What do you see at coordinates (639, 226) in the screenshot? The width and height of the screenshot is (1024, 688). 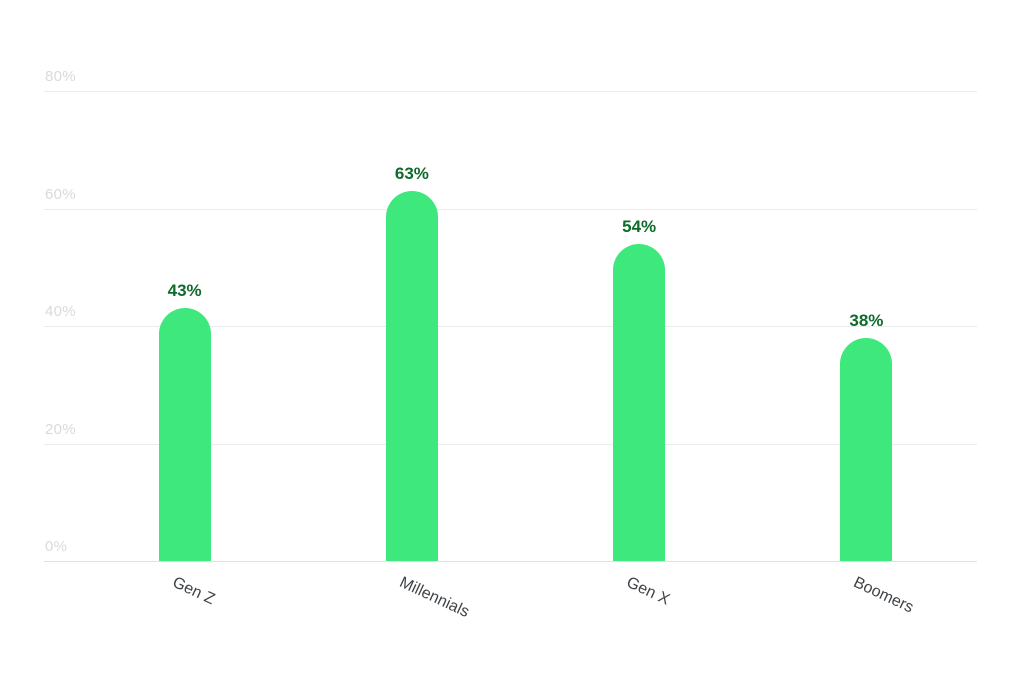 I see `bar-value-label: 54%` at bounding box center [639, 226].